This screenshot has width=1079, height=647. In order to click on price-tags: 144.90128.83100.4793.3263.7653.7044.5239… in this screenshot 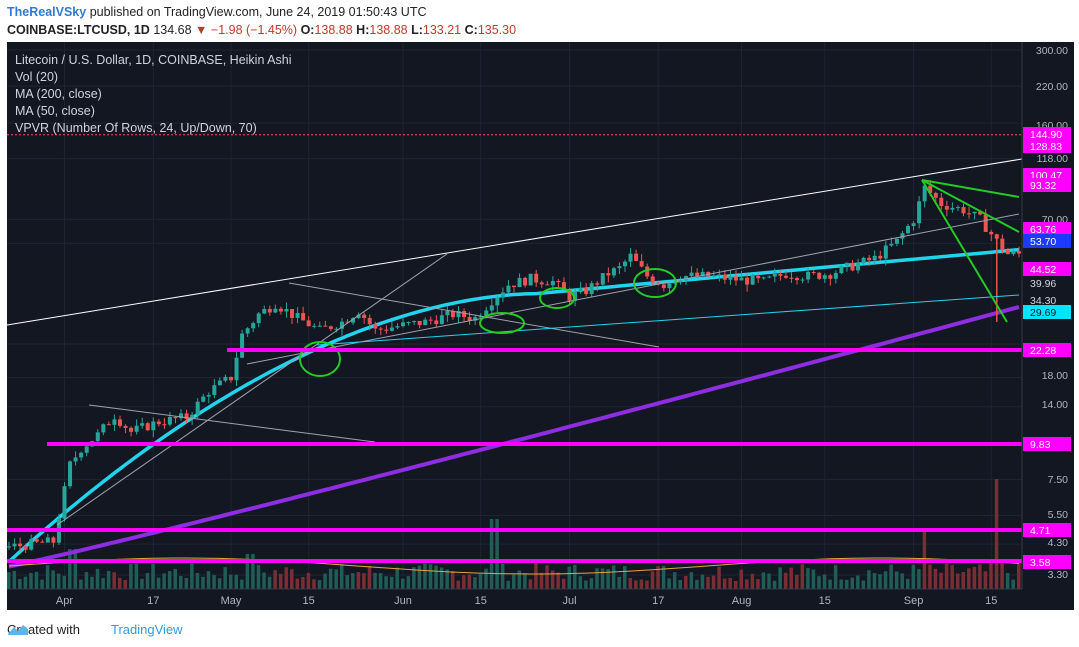, I will do `click(1047, 348)`.